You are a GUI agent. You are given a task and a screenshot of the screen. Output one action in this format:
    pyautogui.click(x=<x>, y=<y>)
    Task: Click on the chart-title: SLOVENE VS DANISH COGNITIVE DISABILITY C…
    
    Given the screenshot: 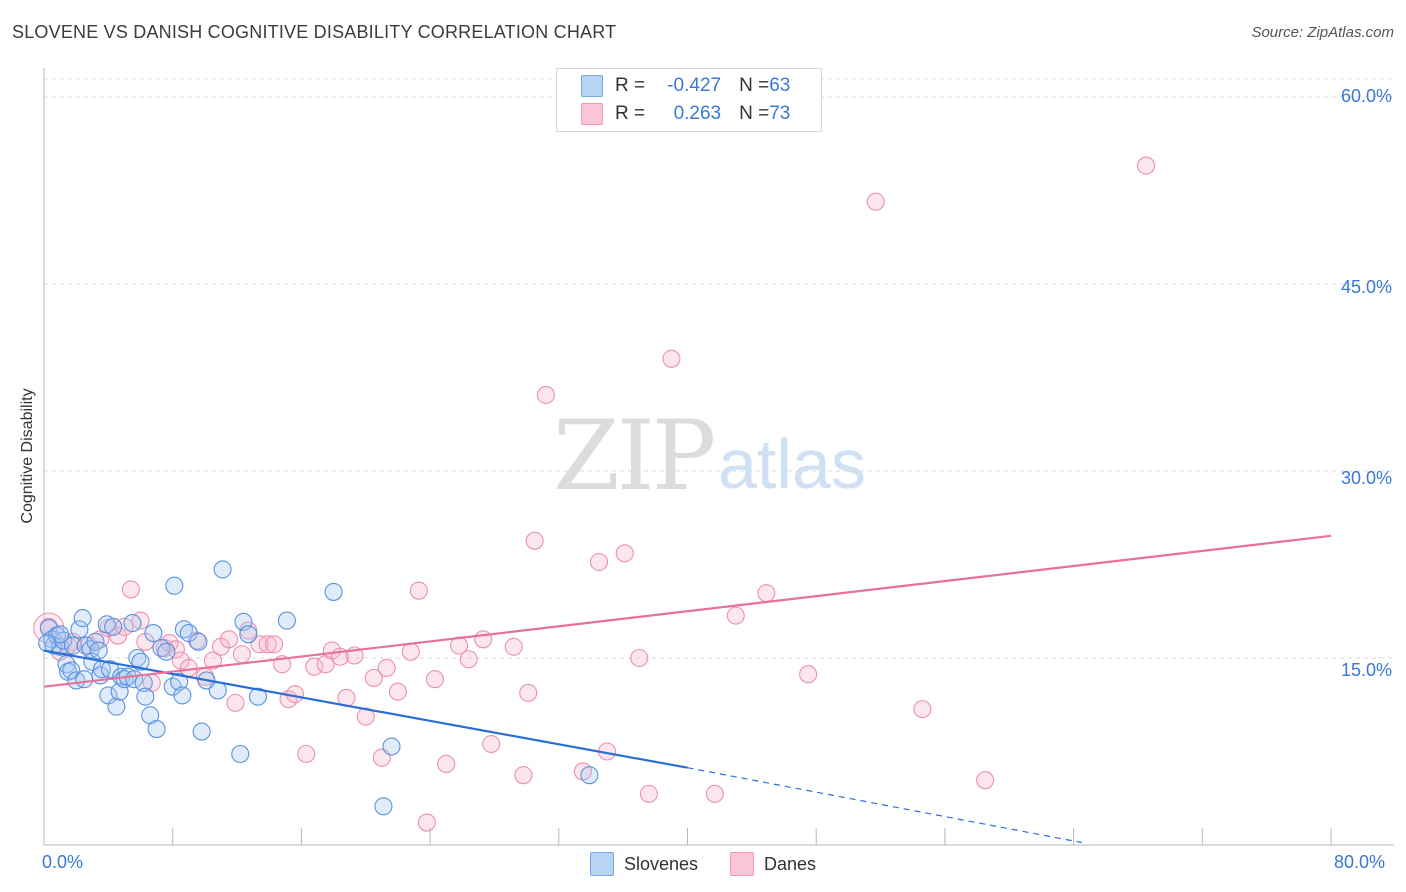 What is the action you would take?
    pyautogui.click(x=314, y=32)
    